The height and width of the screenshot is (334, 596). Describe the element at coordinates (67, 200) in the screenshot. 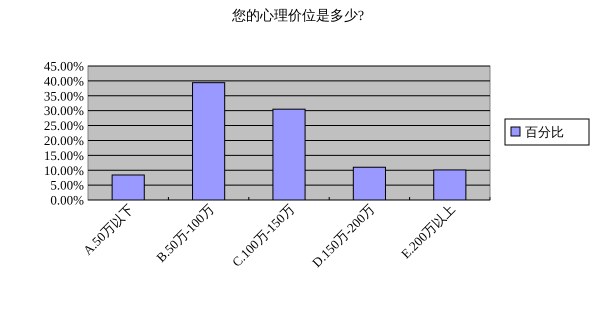

I see `y-tick-label: 0.00%` at that location.